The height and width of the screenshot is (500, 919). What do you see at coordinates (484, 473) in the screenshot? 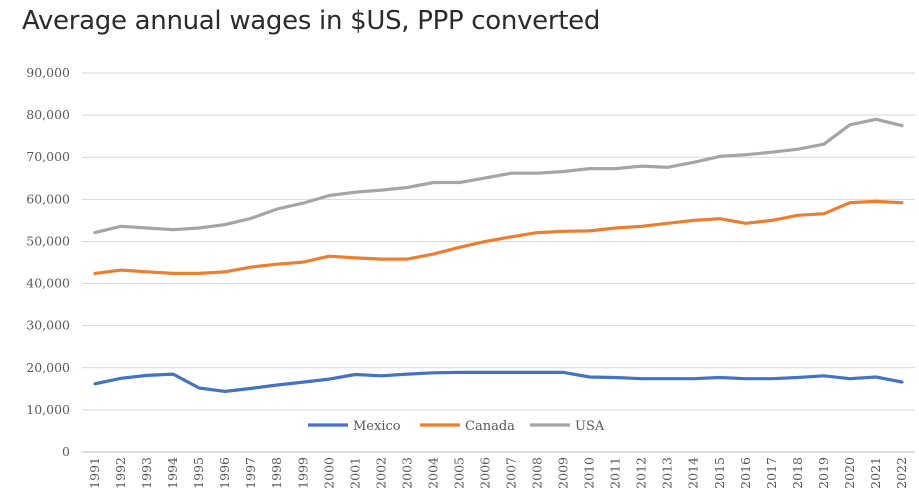
I see `x-tick-label: 2006` at bounding box center [484, 473].